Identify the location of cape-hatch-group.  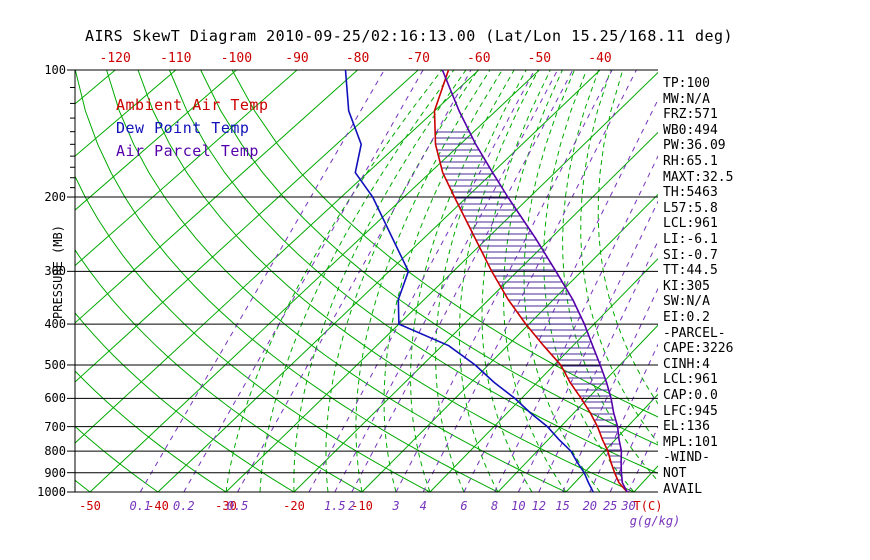
(529, 306).